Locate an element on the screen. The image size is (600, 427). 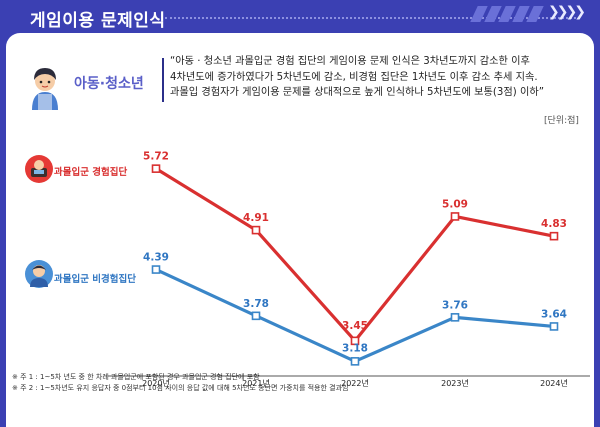
legend-non-experienced: 과몰입군 비경험집단 is located at coordinates (95, 279).